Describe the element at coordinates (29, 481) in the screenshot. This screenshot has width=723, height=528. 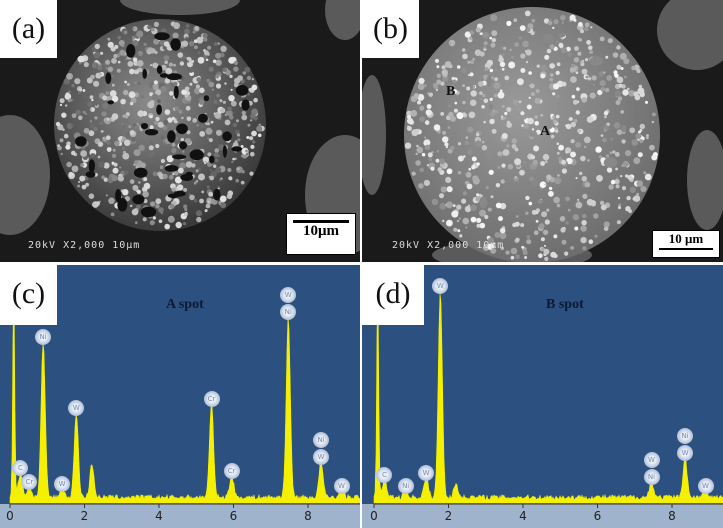
I see `element-label-cr: Cr` at that location.